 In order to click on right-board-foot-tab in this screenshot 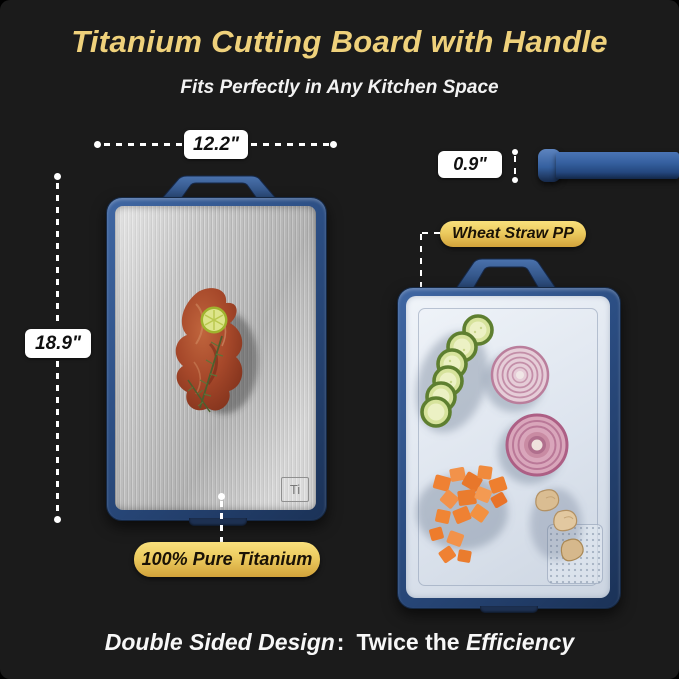, I will do `click(509, 609)`.